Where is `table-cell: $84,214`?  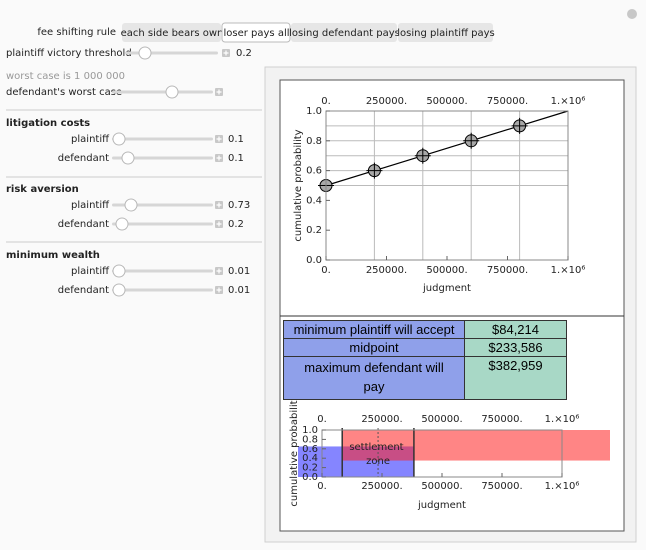 table-cell: $84,214 is located at coordinates (515, 329).